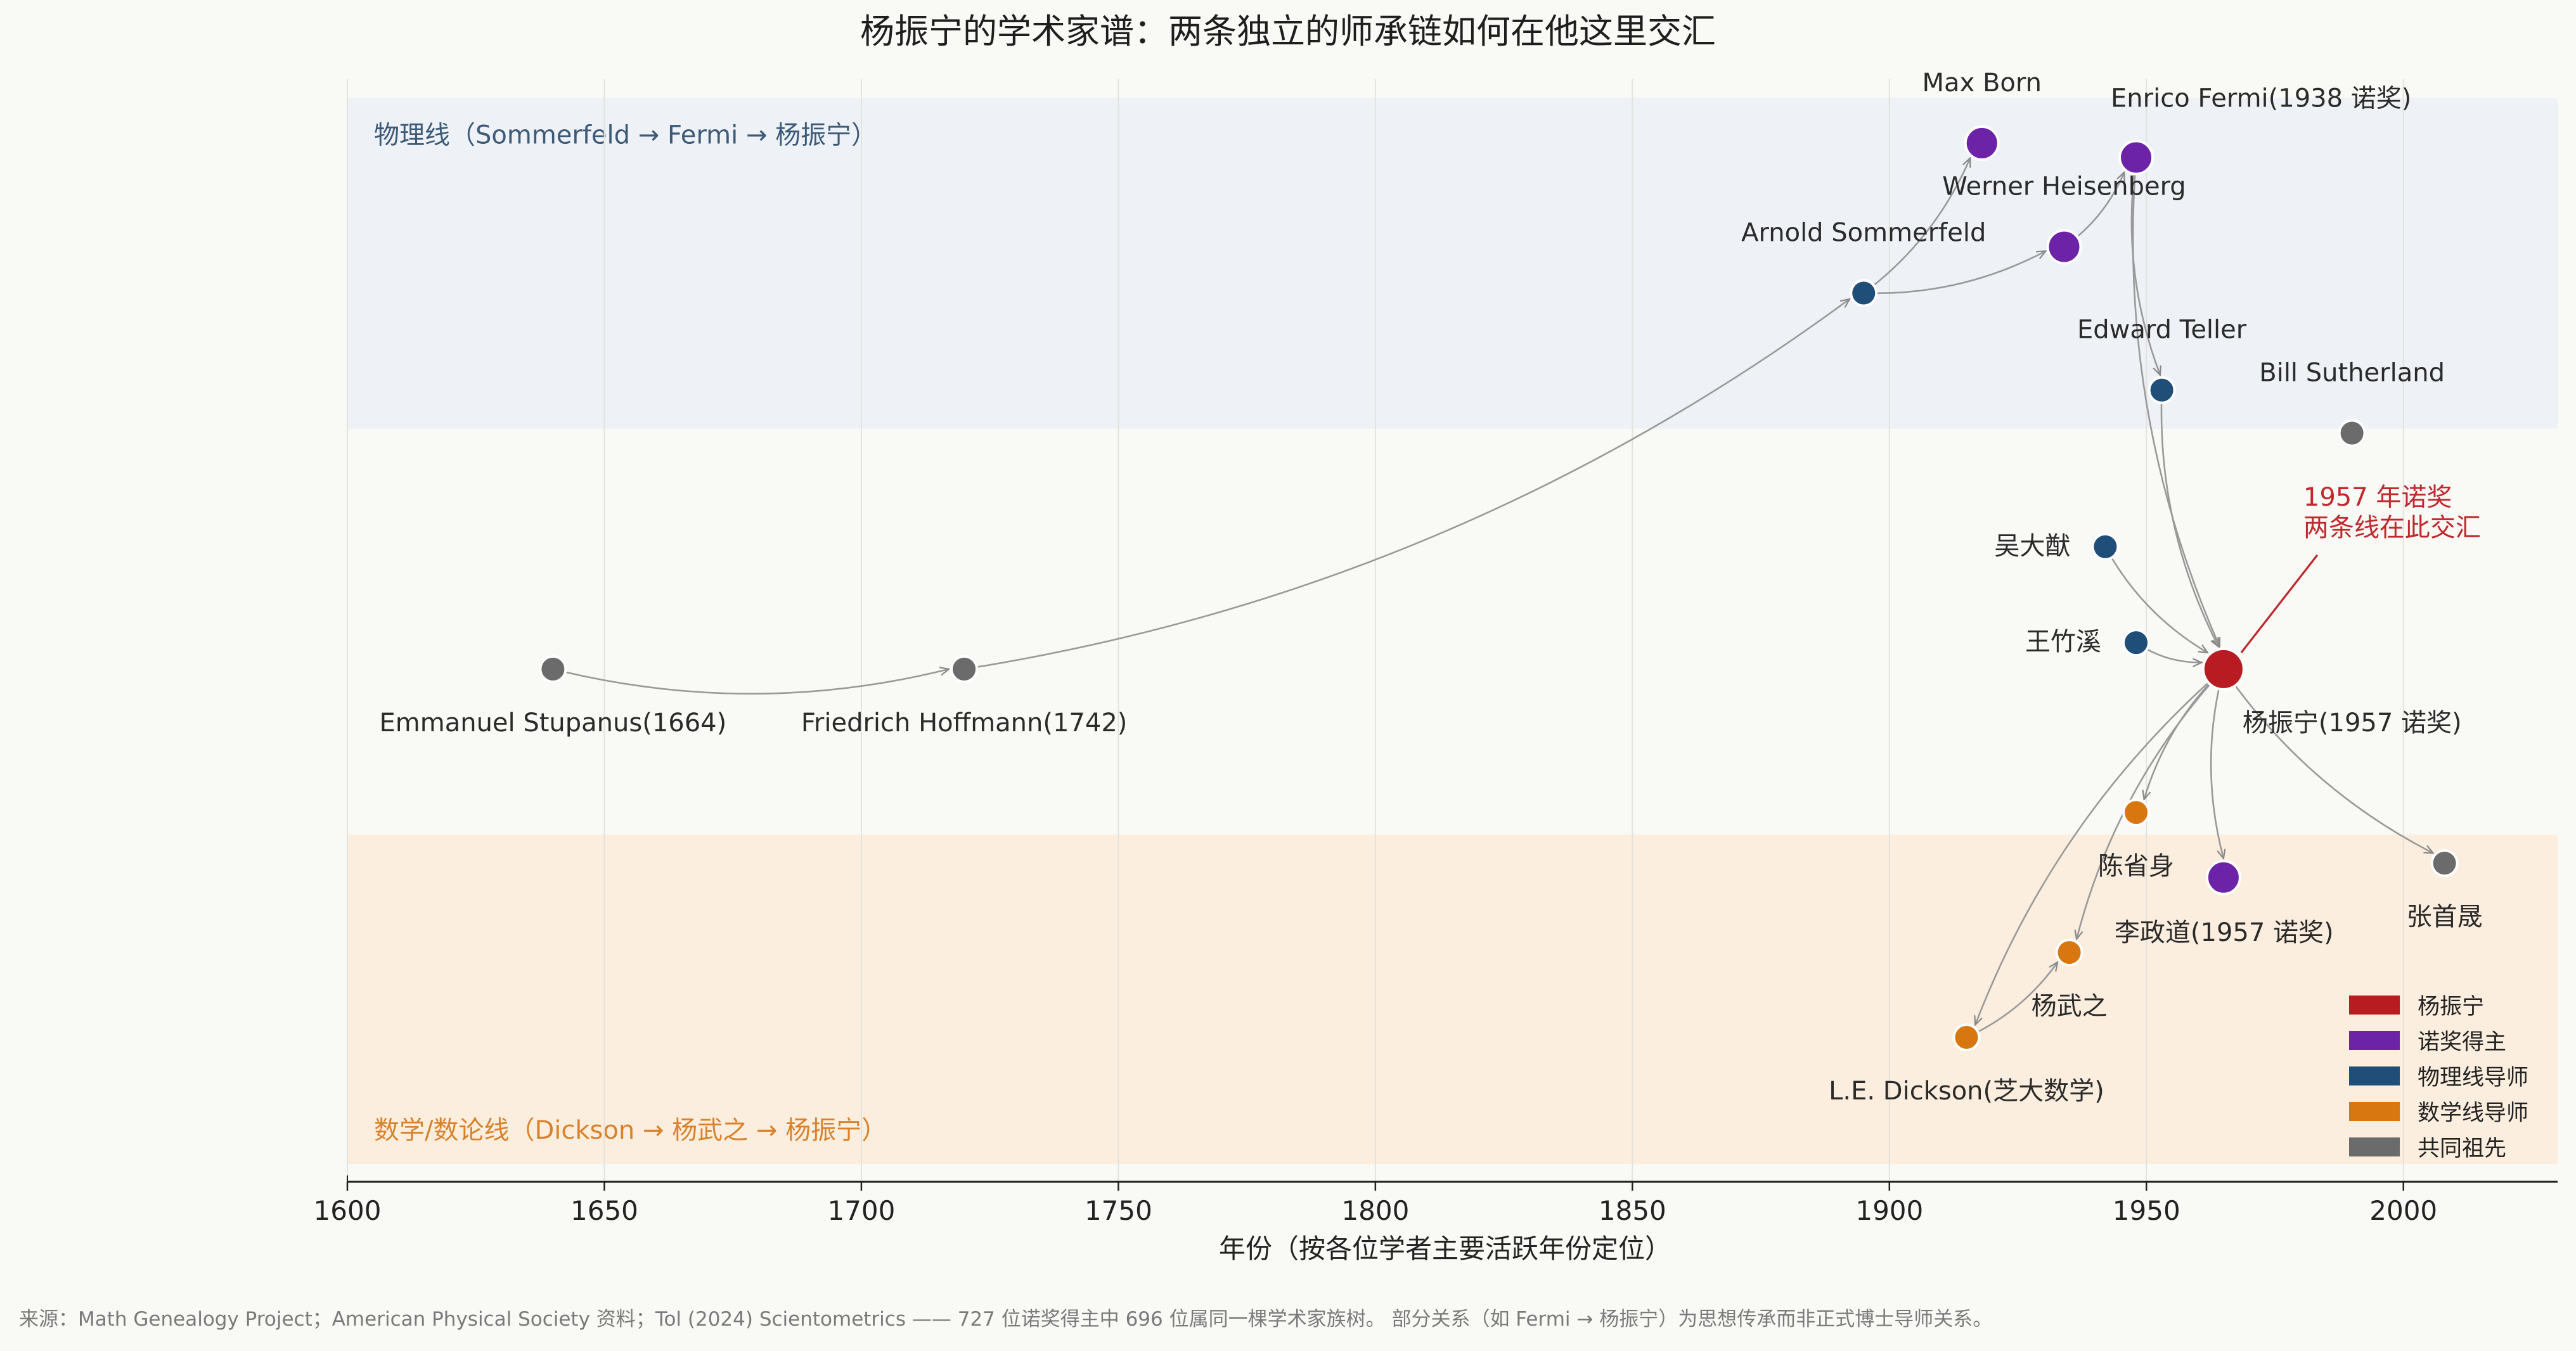 Image resolution: width=2576 pixels, height=1351 pixels. Describe the element at coordinates (1445, 1248) in the screenshot. I see `x-axis-label: 年份（按各位学者主要活跃年份定位）` at that location.